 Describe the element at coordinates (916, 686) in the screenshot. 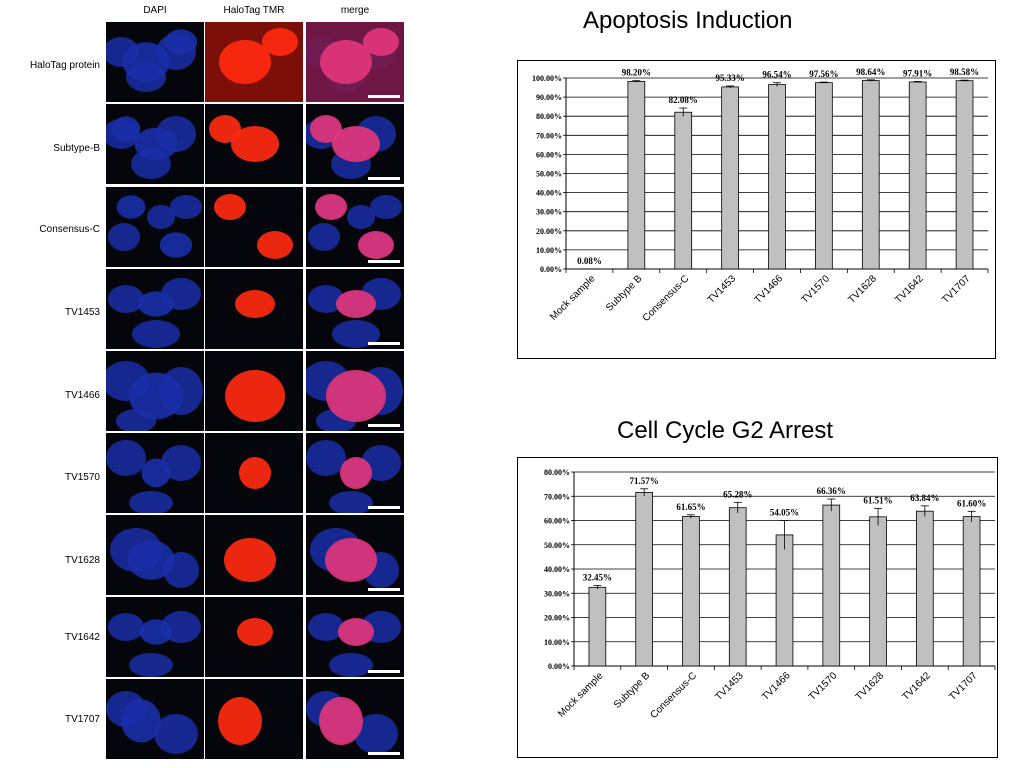

I see `chart1-category-label: TV1642` at that location.